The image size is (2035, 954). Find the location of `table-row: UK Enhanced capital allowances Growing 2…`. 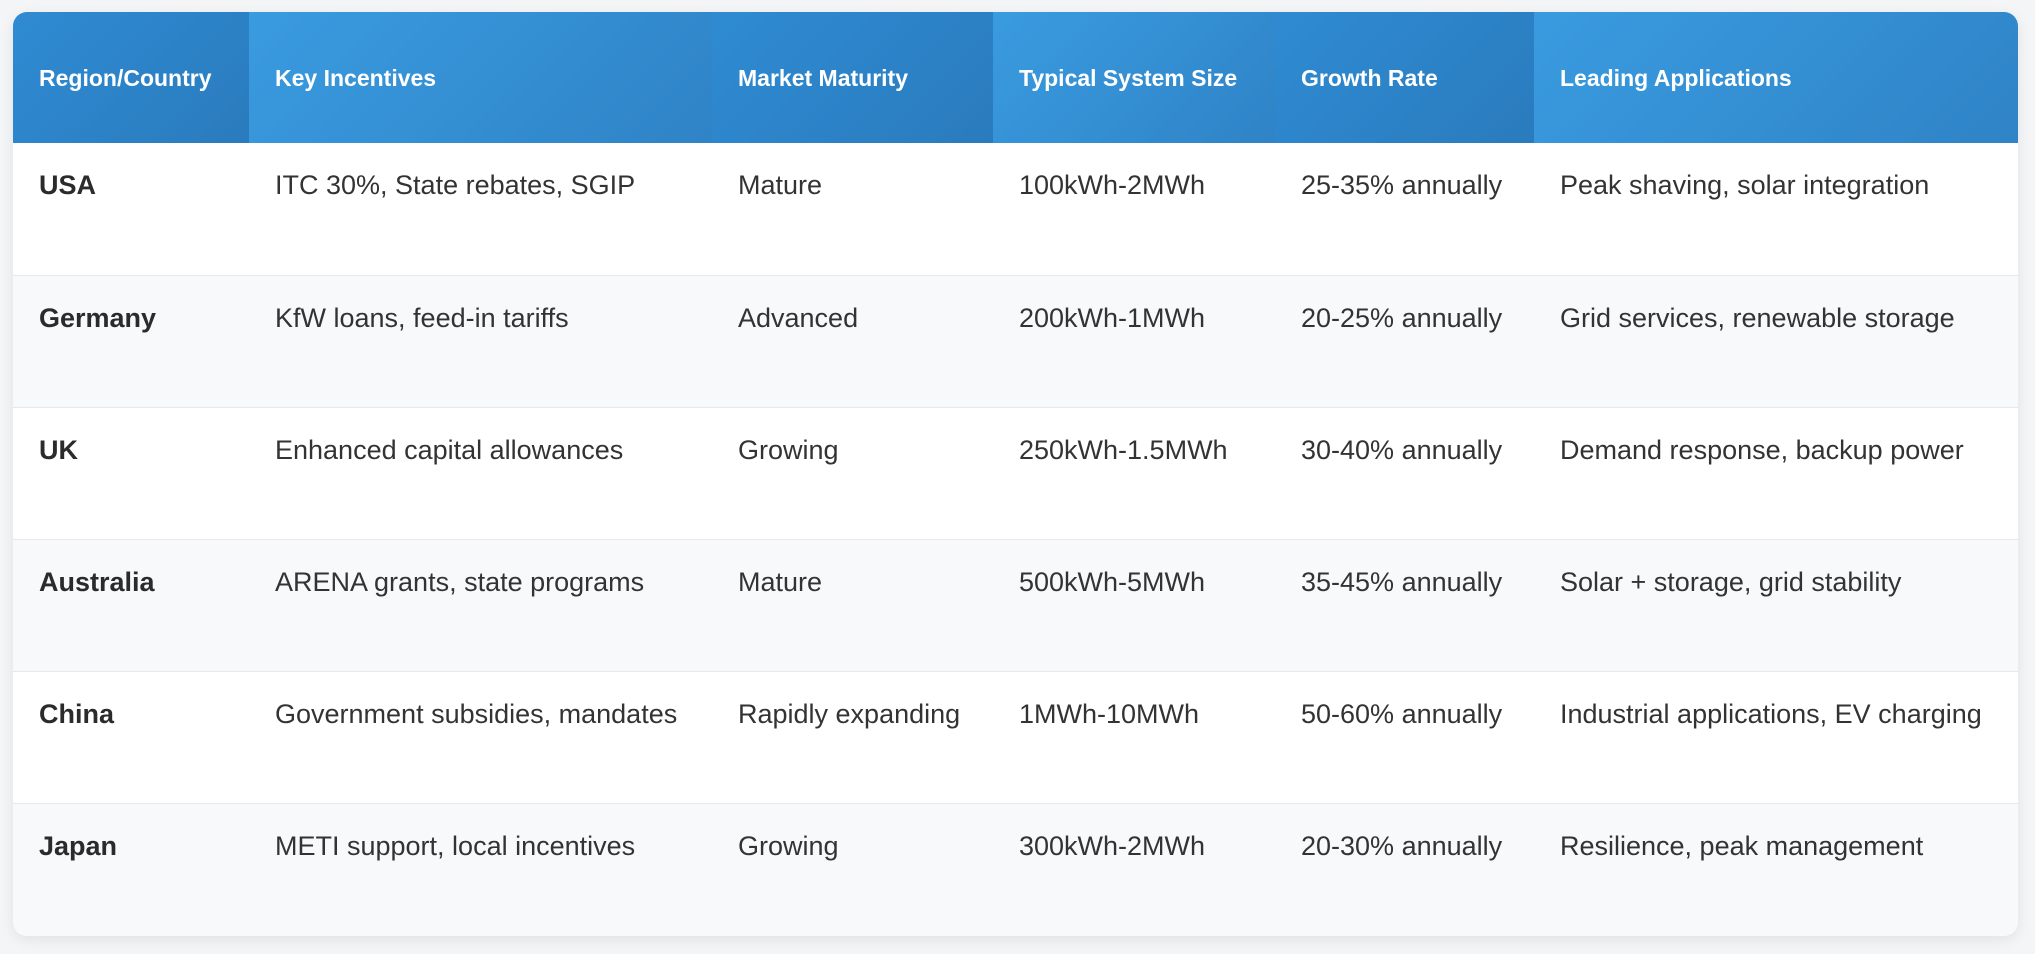

table-row: UK Enhanced capital allowances Growing 2… is located at coordinates (1015, 473).